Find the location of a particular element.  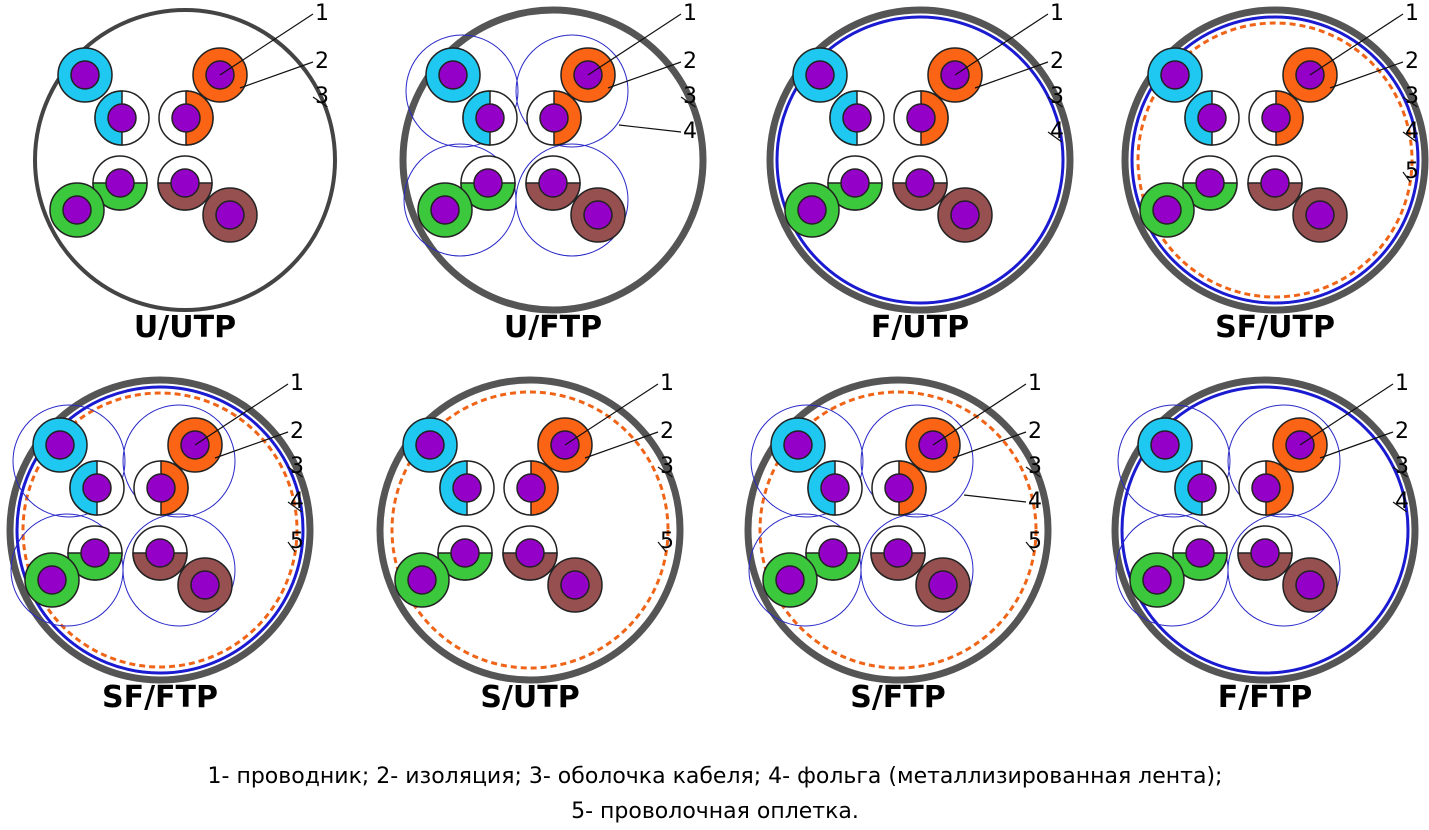

cable: S/FTP 1 2 3 4 5 is located at coordinates (898, 543).